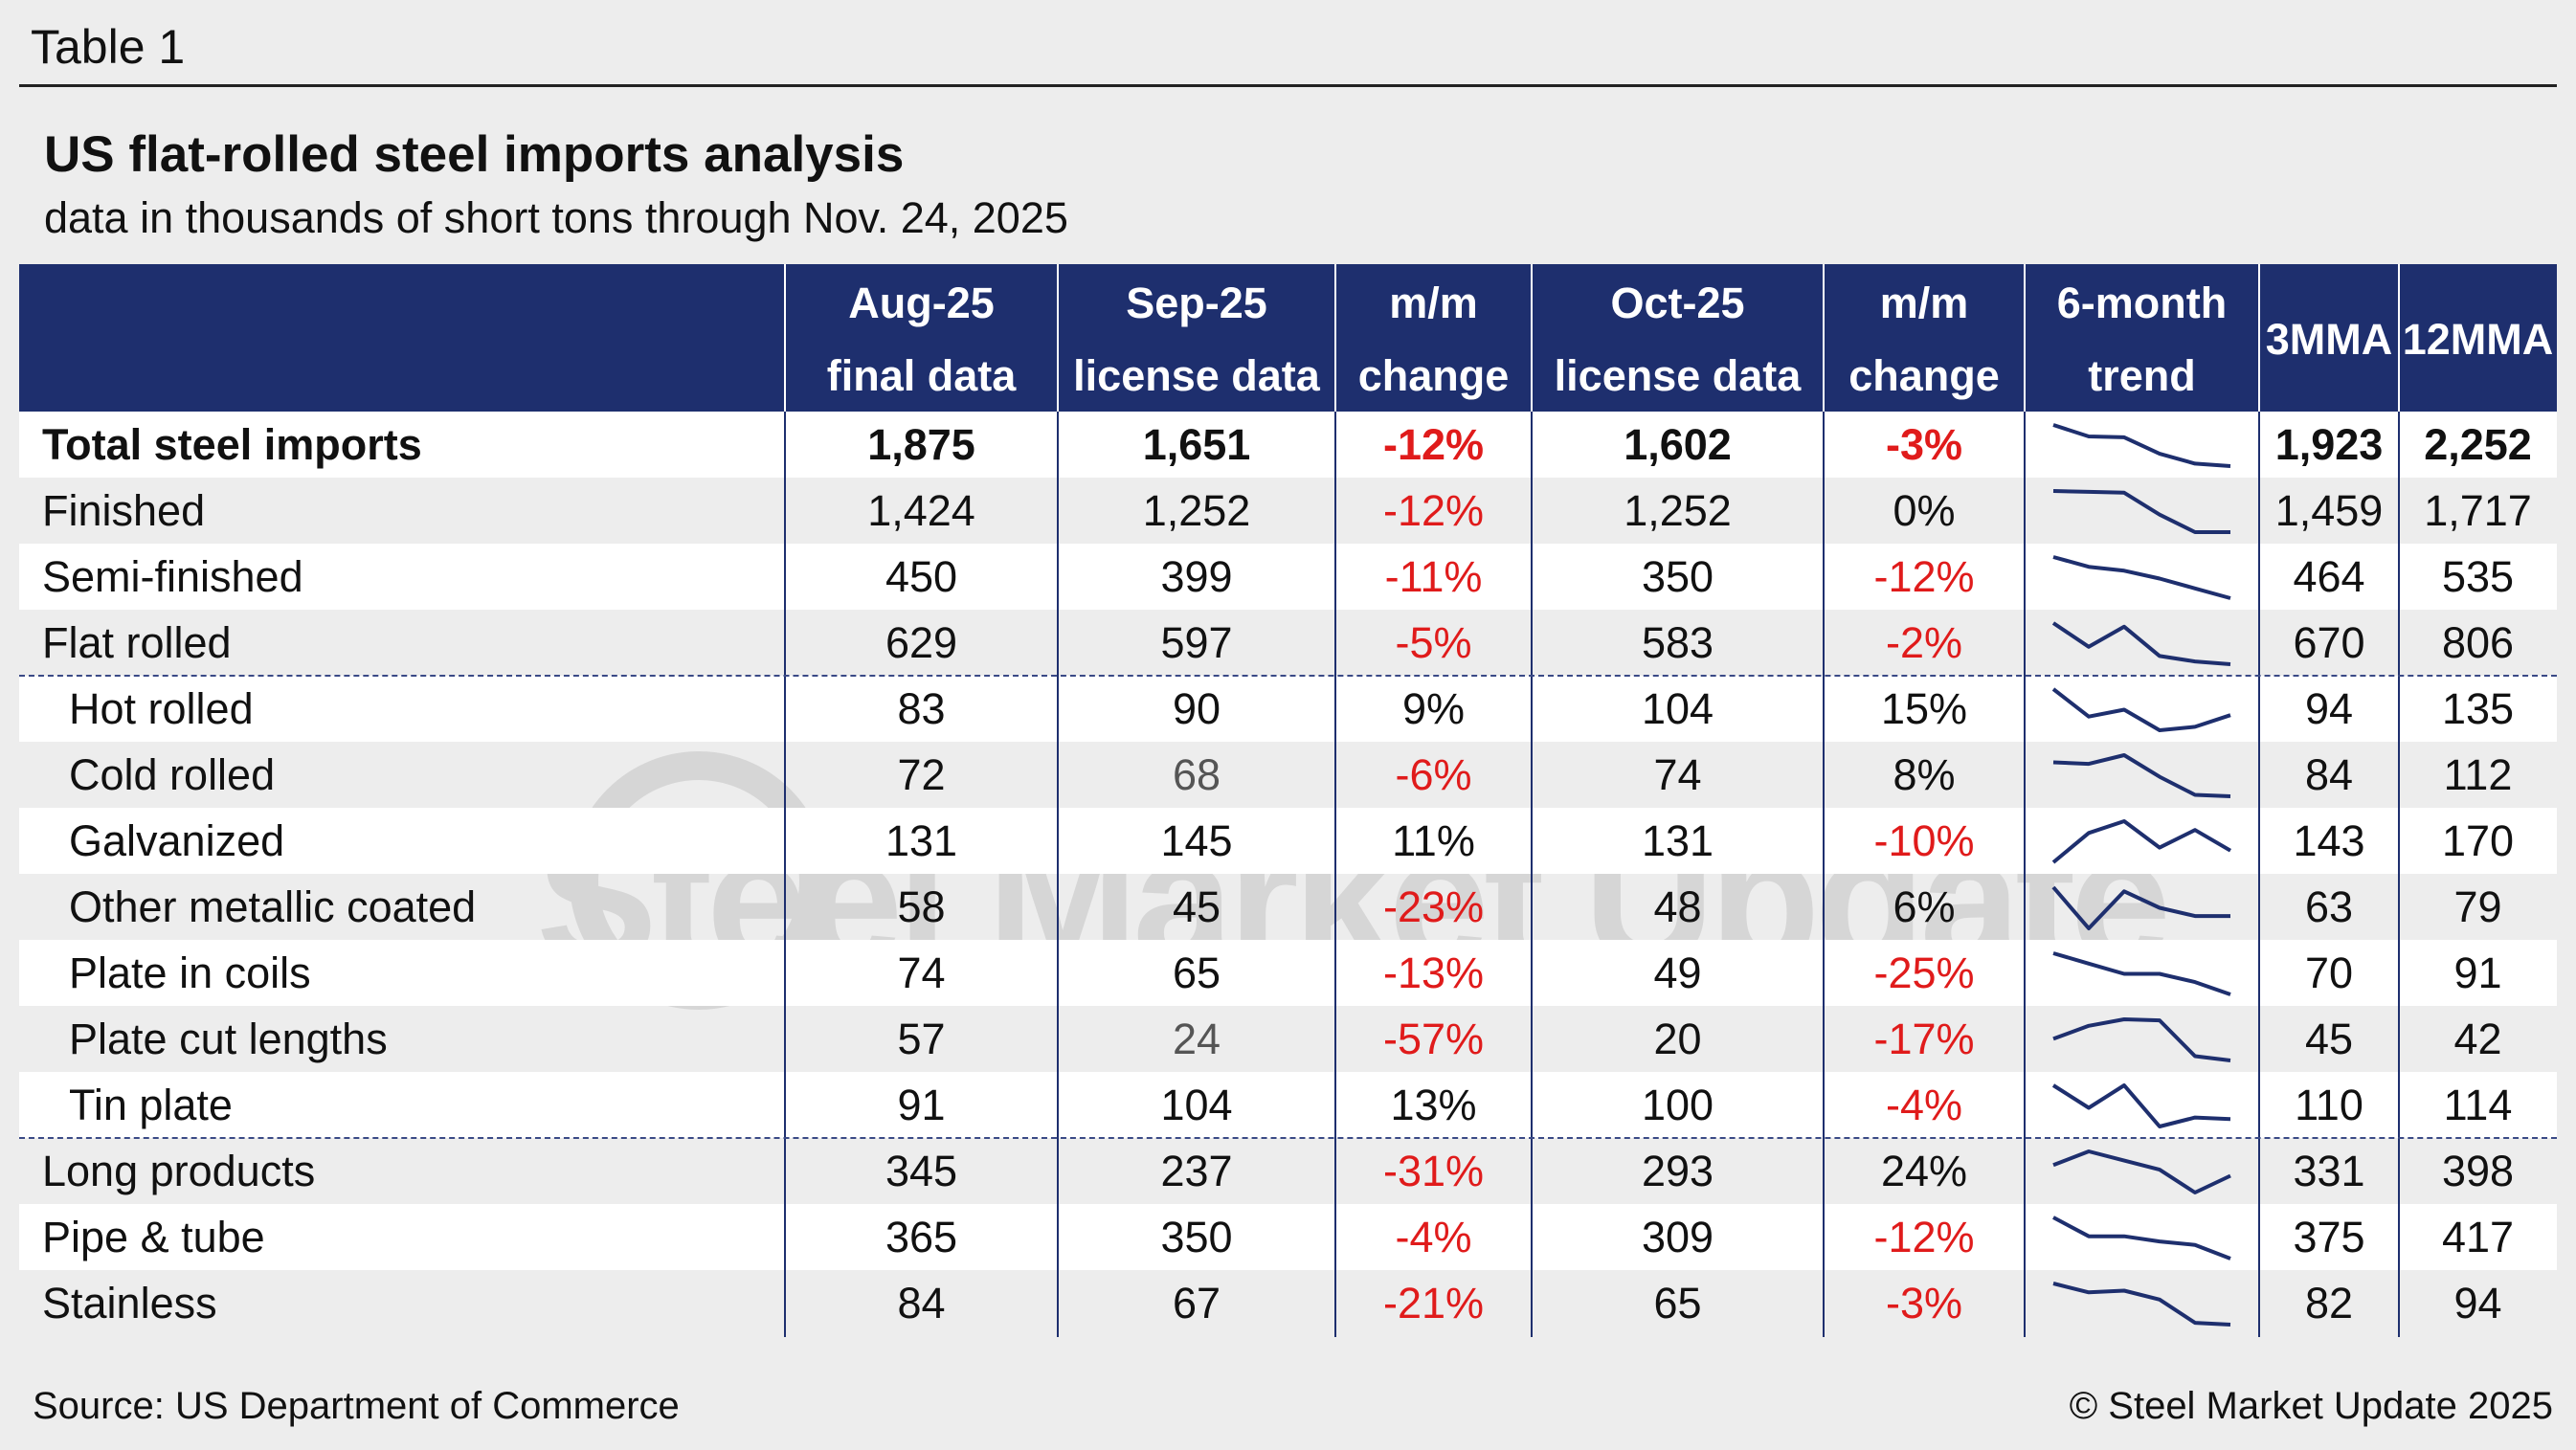 Image resolution: width=2576 pixels, height=1450 pixels. What do you see at coordinates (2329, 1171) in the screenshot?
I see `cell-mma3: 331` at bounding box center [2329, 1171].